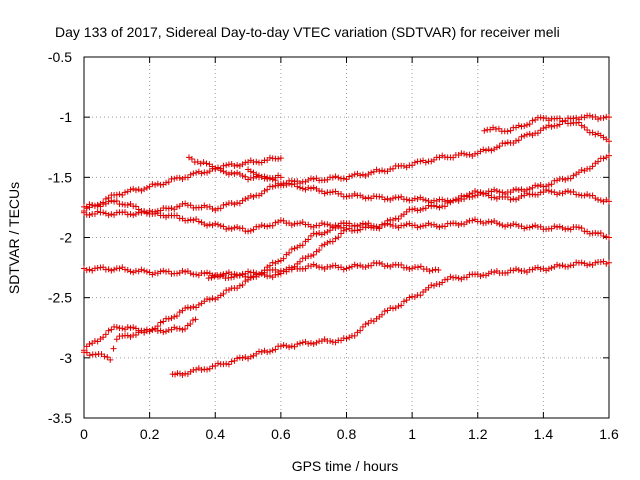 The width and height of the screenshot is (640, 480). What do you see at coordinates (609, 434) in the screenshot?
I see `x-tick-label: 1.6` at bounding box center [609, 434].